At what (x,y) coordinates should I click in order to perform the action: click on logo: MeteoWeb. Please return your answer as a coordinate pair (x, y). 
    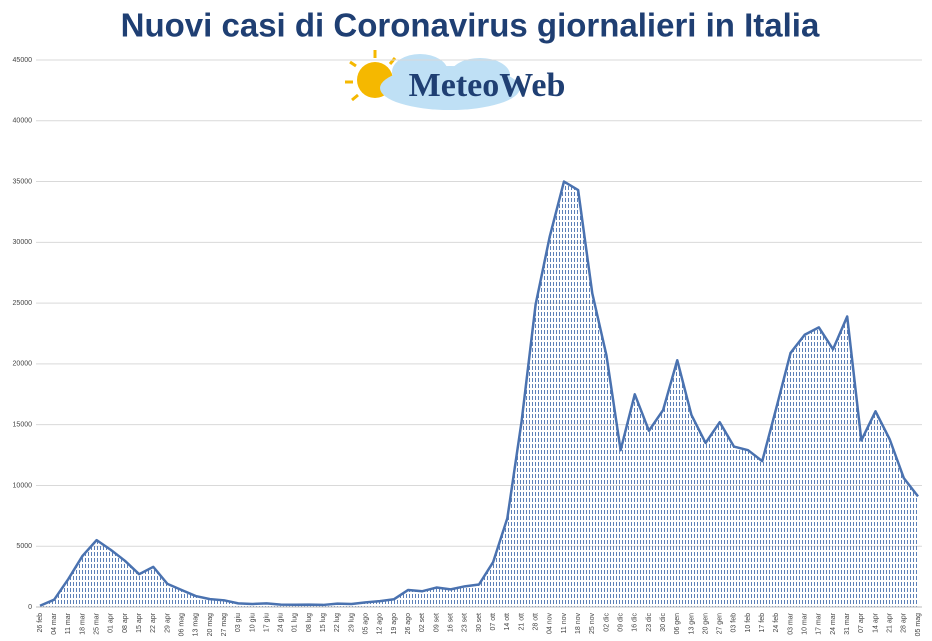
    Looking at the image, I should click on (455, 80).